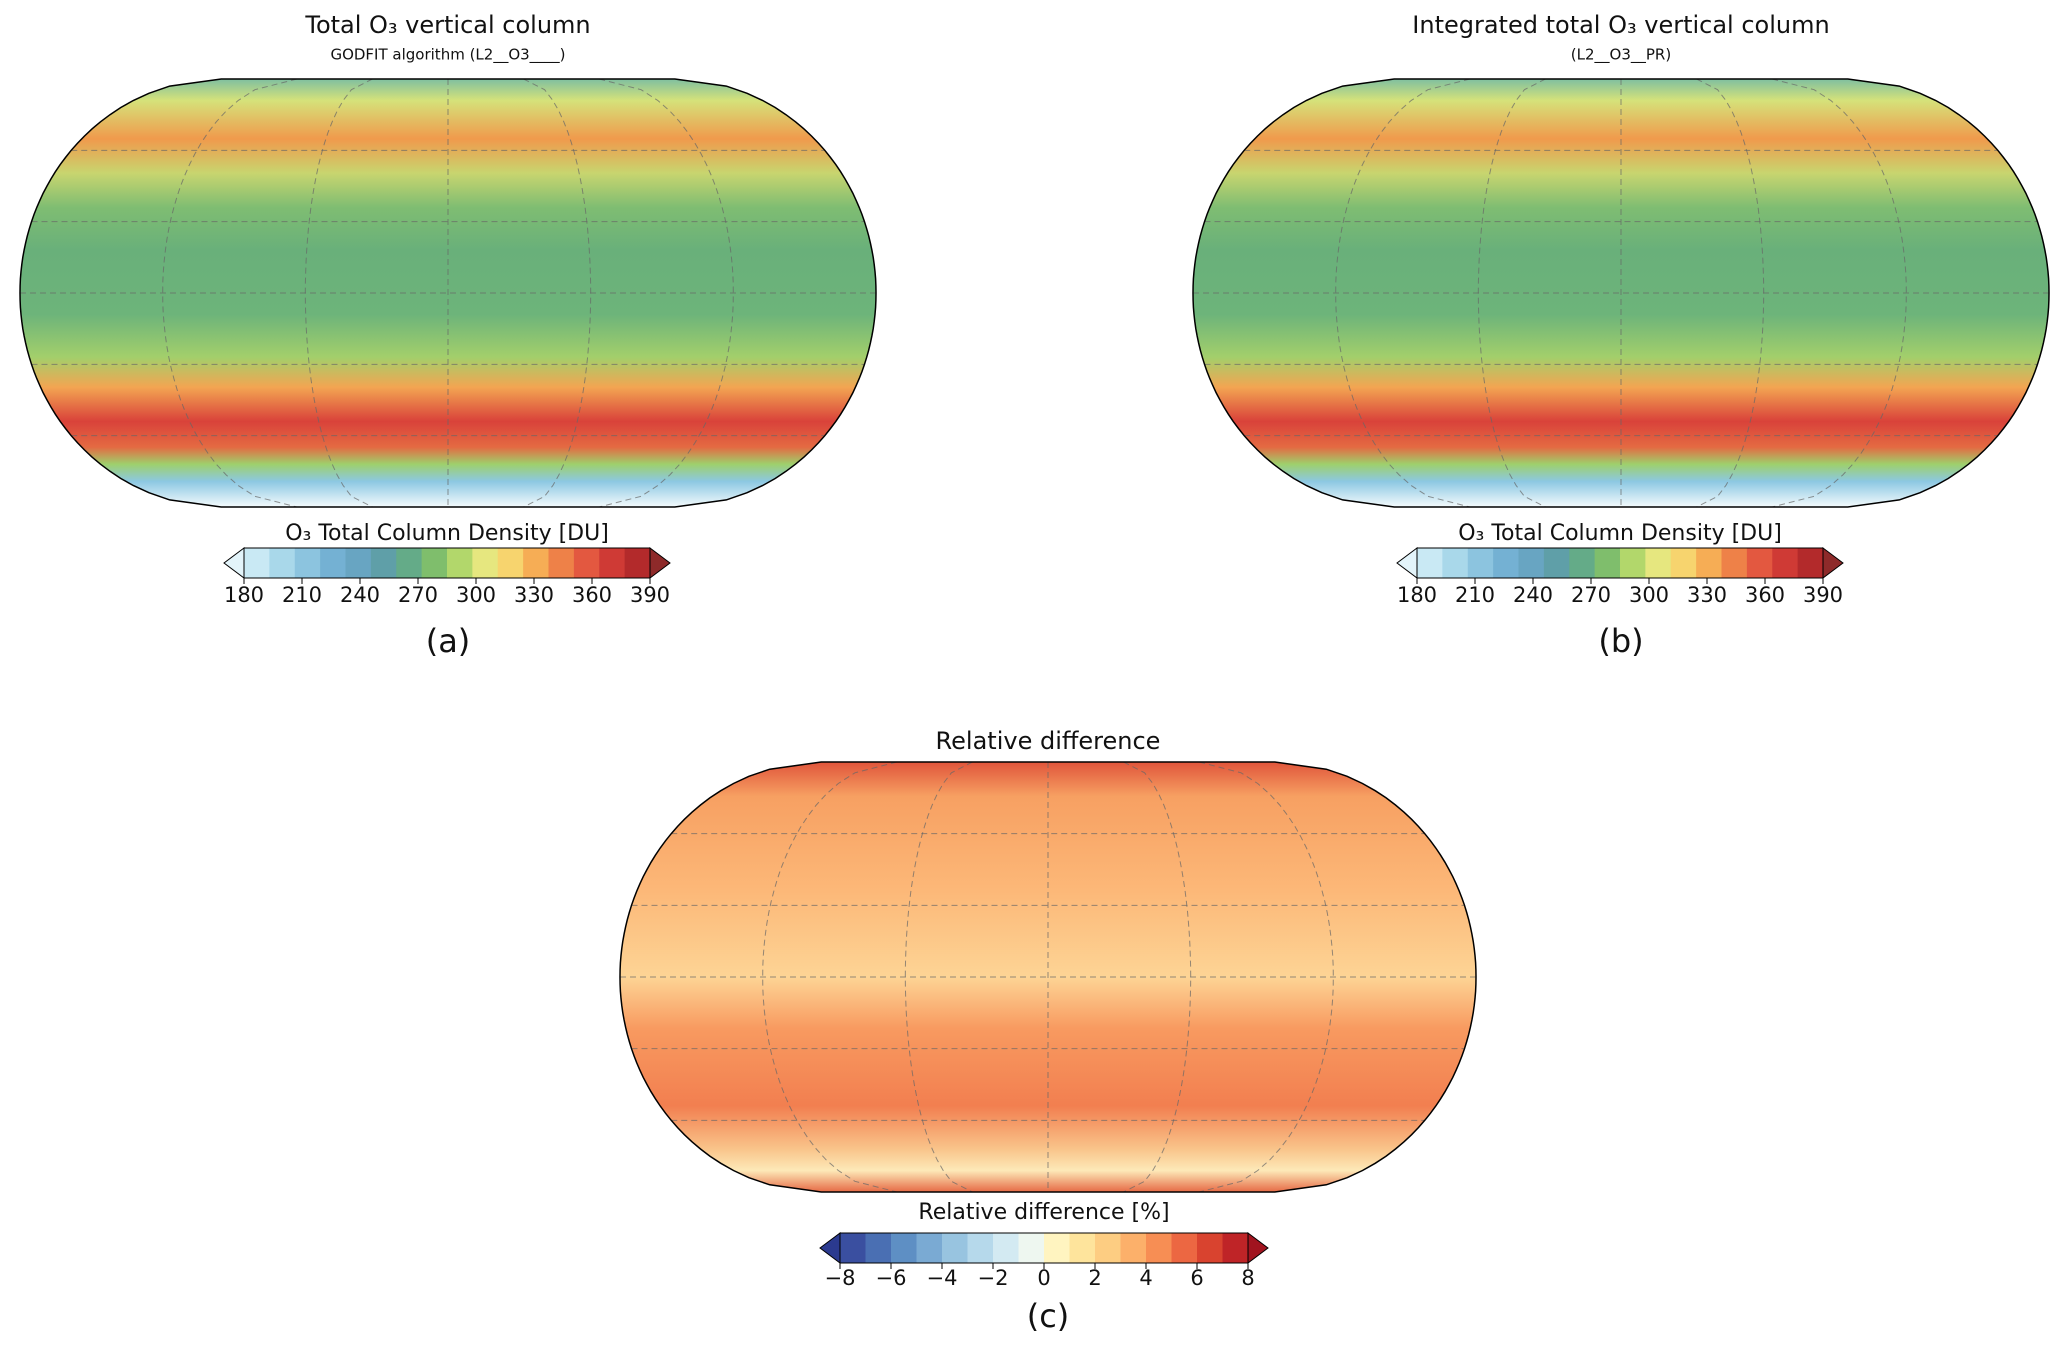 This screenshot has height=1356, width=2067. What do you see at coordinates (942, 1278) in the screenshot?
I see `colorbar-tick-label: −4` at bounding box center [942, 1278].